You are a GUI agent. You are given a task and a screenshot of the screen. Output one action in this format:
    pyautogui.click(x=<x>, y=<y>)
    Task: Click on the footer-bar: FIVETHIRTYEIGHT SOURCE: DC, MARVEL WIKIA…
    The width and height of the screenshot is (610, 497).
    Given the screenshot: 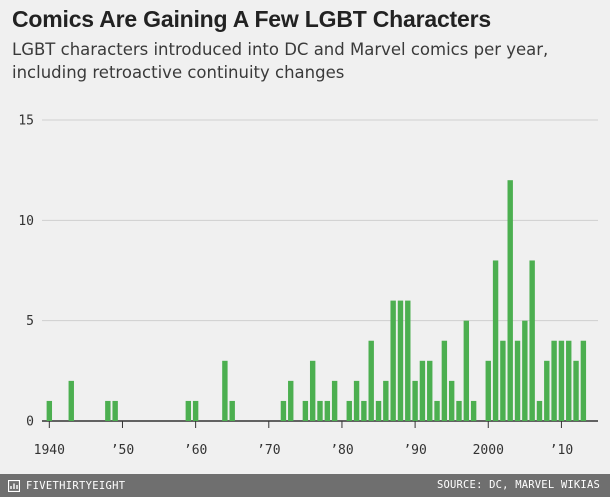 What is the action you would take?
    pyautogui.click(x=305, y=485)
    